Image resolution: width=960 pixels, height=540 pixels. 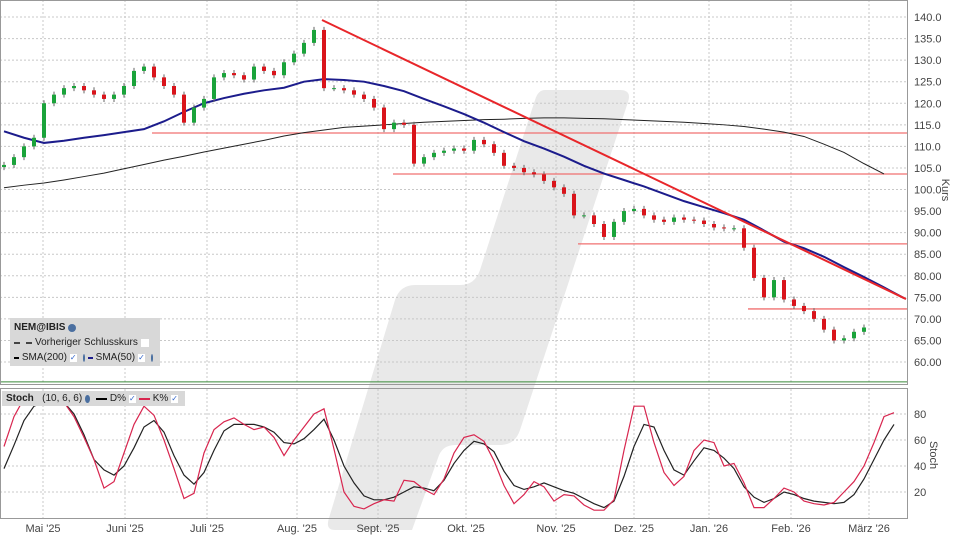 What do you see at coordinates (928, 363) in the screenshot?
I see `price-tick-label: 60.00` at bounding box center [928, 363].